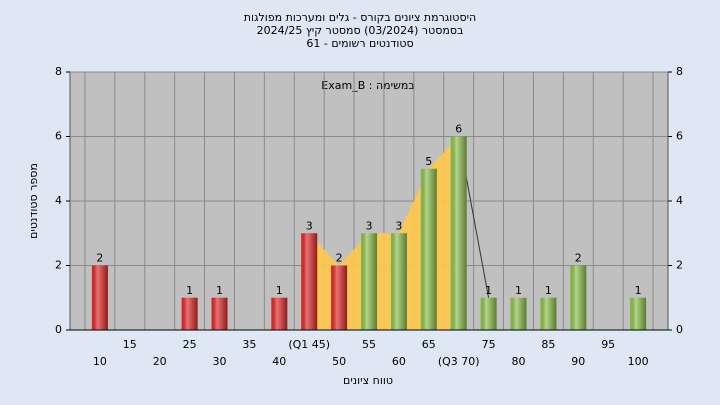 The image size is (720, 405). What do you see at coordinates (458, 129) in the screenshot?
I see `value-label: 6` at bounding box center [458, 129].